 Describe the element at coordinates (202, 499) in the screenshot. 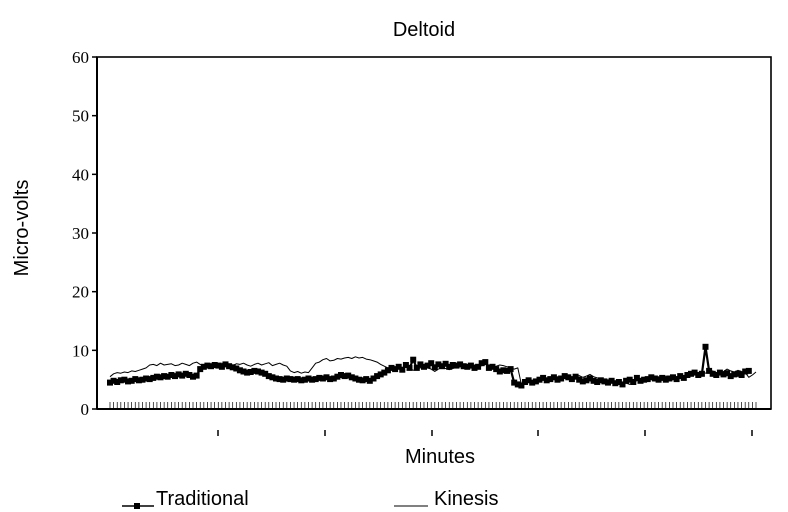

I see `legend-traditional-label: Traditional` at that location.